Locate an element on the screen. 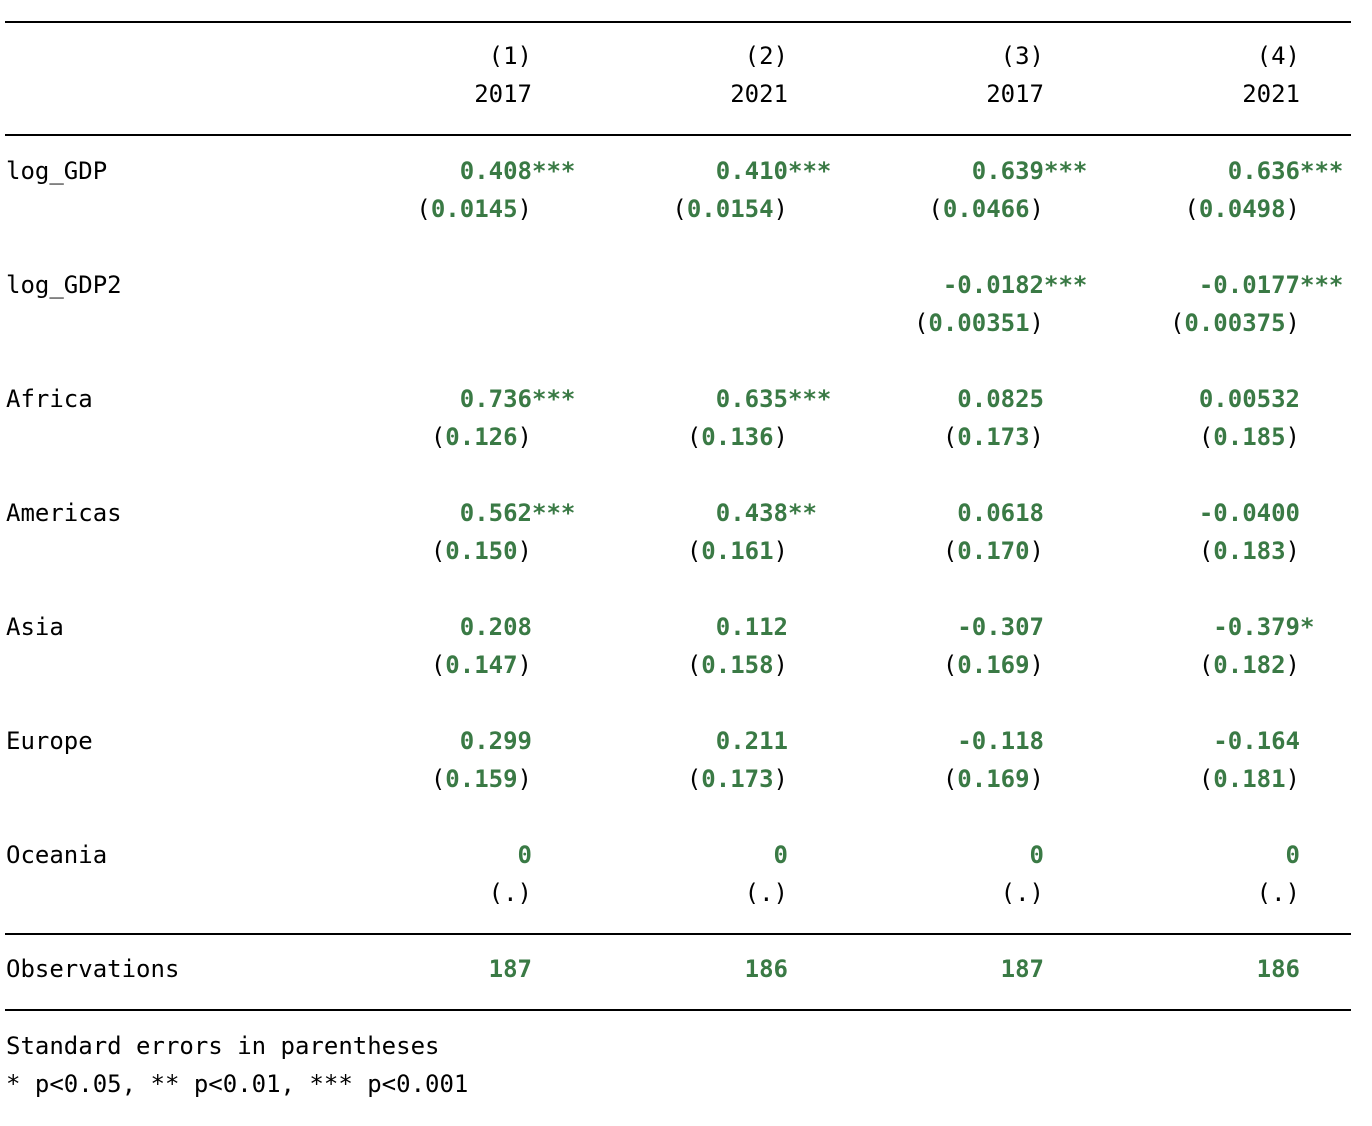 The width and height of the screenshot is (1372, 1126). coefficient-cell: 0.00532 is located at coordinates (1249, 399).